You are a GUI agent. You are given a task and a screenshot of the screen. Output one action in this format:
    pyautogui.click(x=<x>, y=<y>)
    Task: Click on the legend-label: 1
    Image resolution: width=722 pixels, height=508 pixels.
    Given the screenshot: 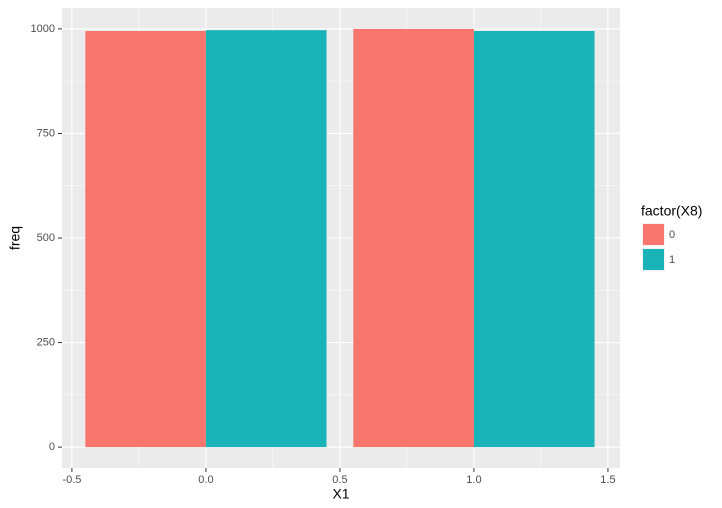 What is the action you would take?
    pyautogui.click(x=672, y=260)
    